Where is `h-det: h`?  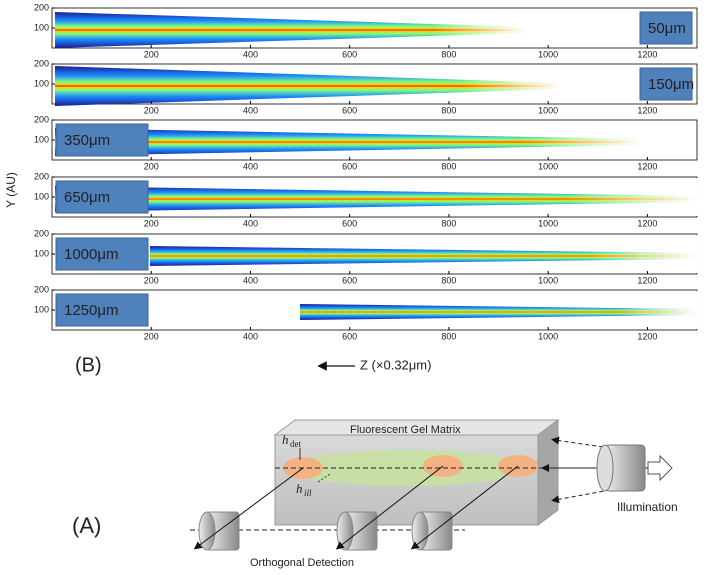
h-det: h is located at coordinates (285, 439).